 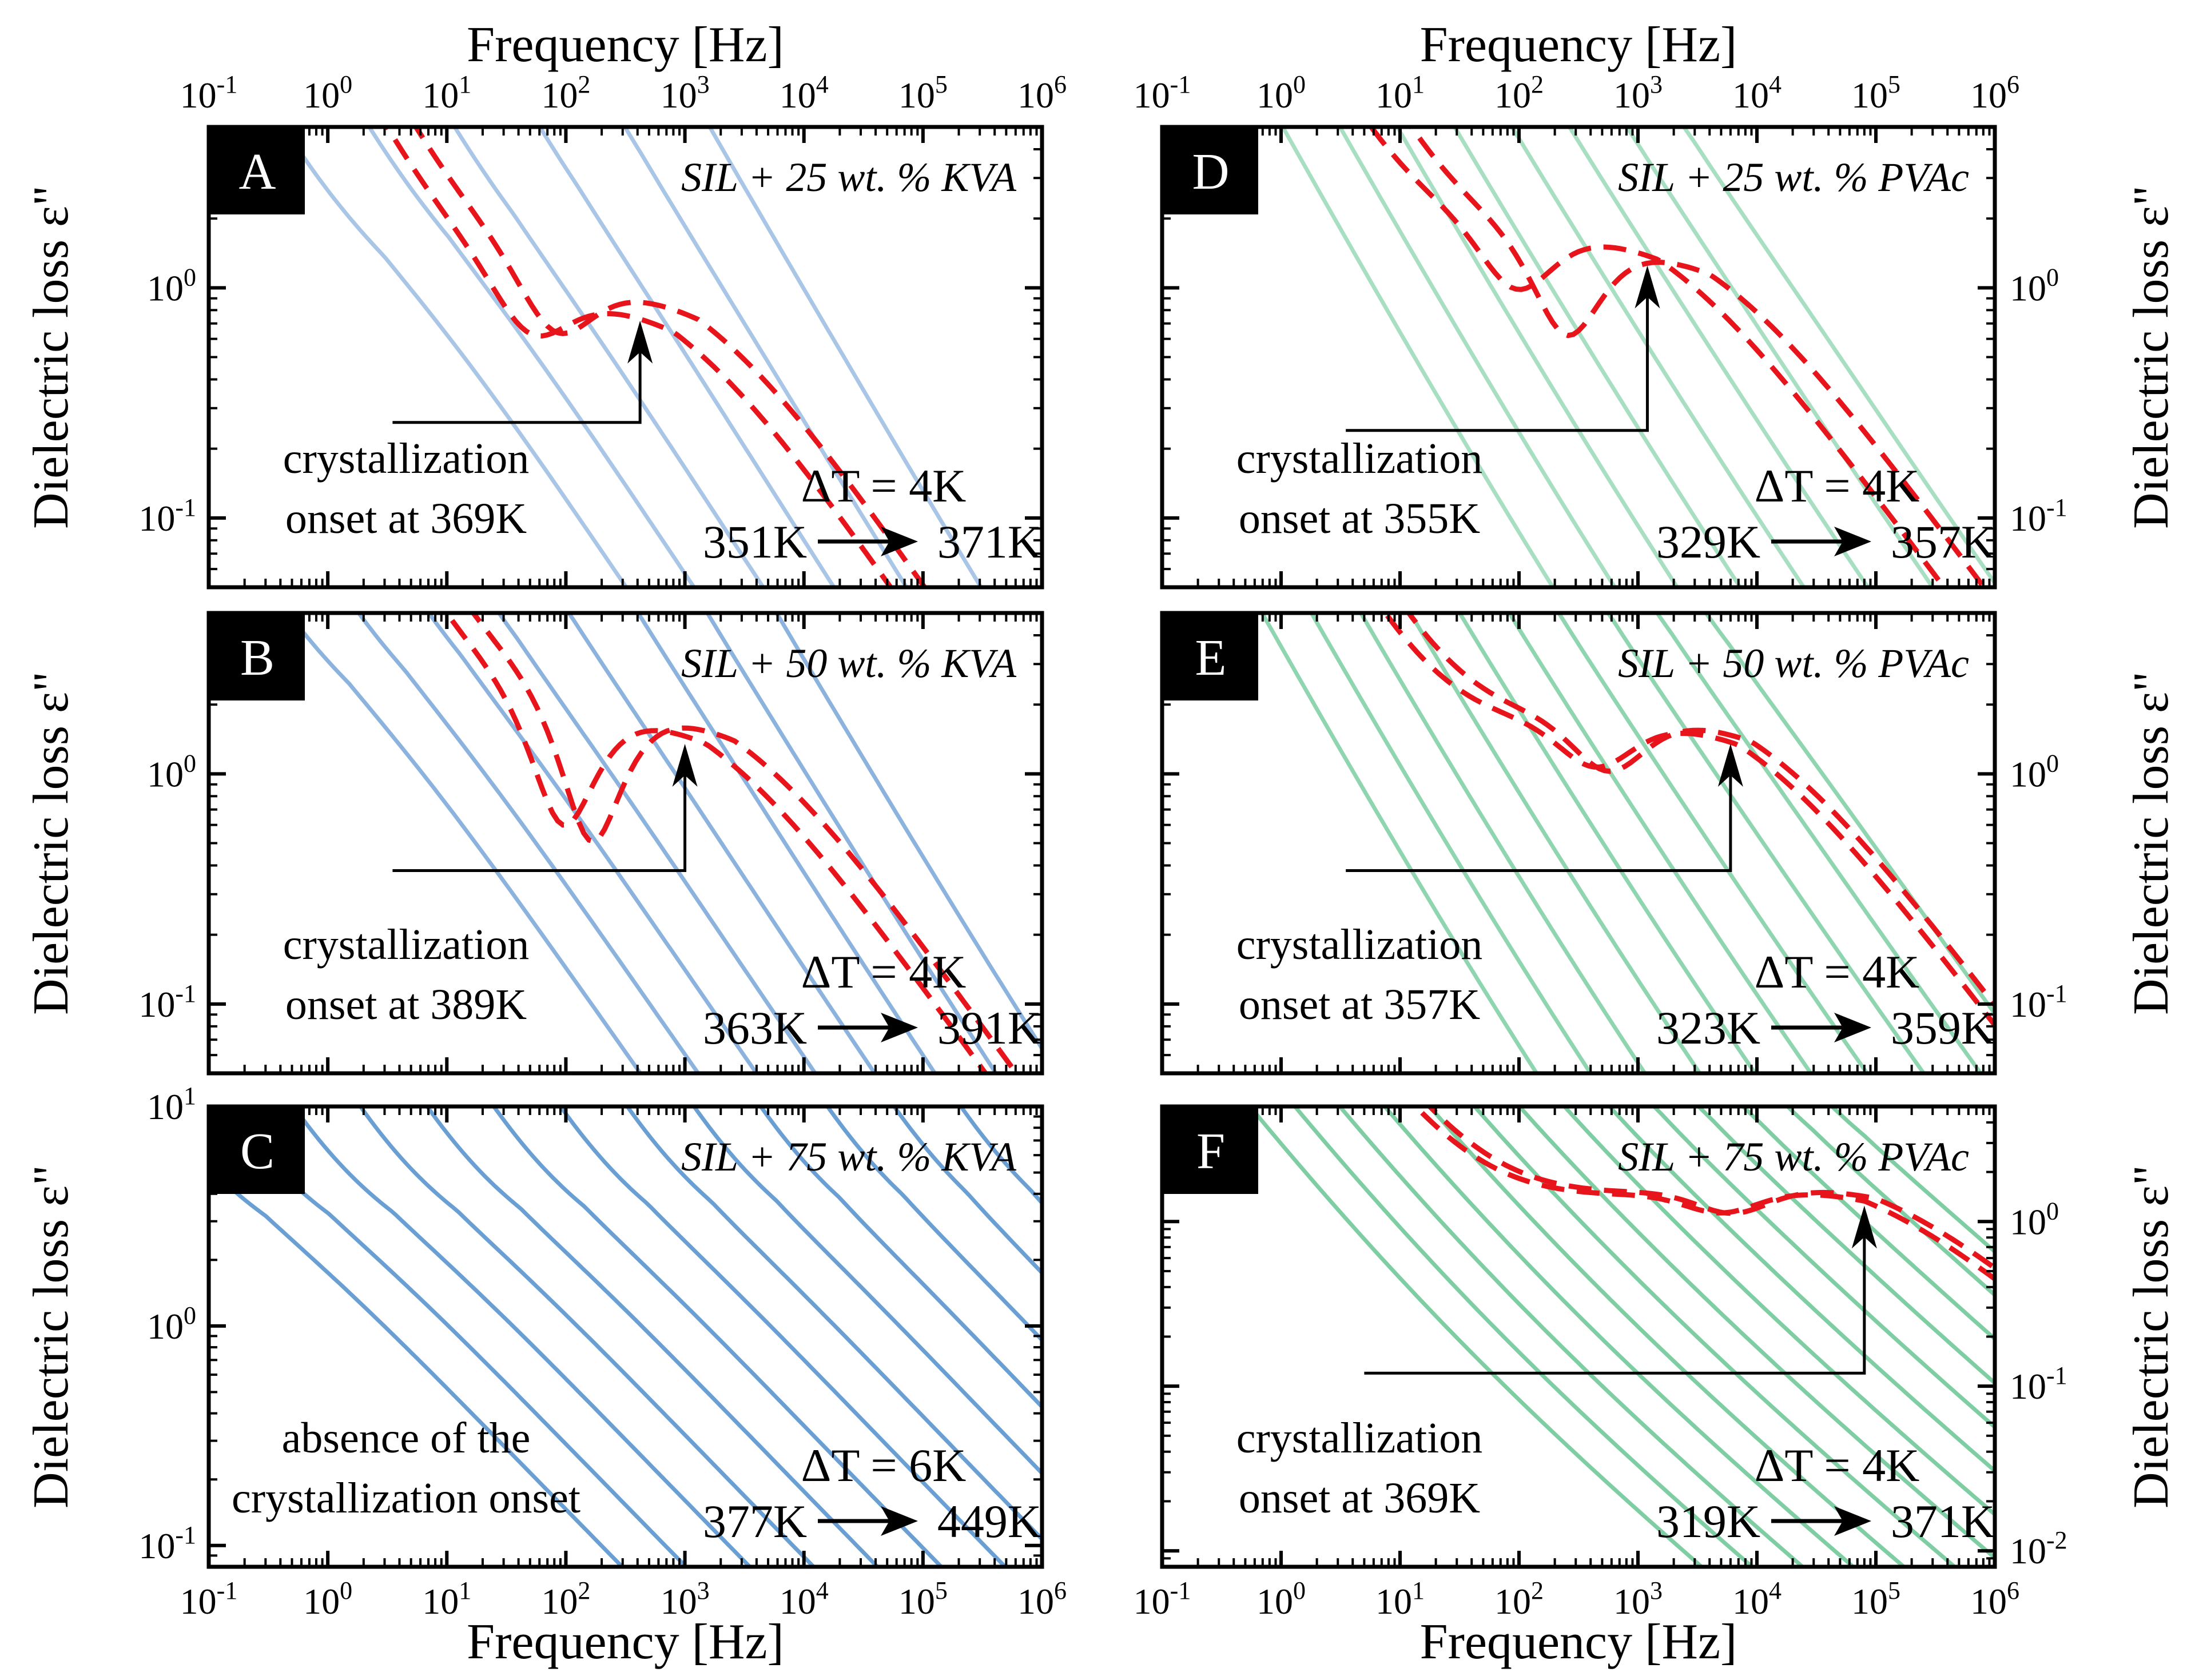 What do you see at coordinates (1875, 93) in the screenshot?
I see `x-tick-label-top-D-6: 10⁵` at bounding box center [1875, 93].